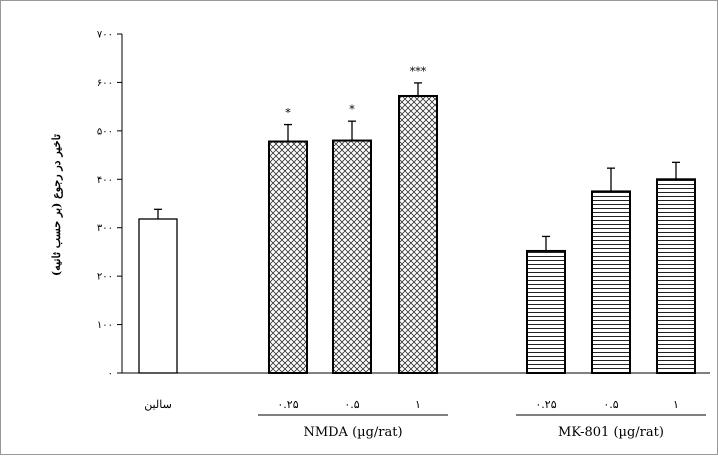 Image resolution: width=718 pixels, height=459 pixels. Describe the element at coordinates (105, 83) in the screenshot. I see `y-tick-label: ۶۰۰` at that location.